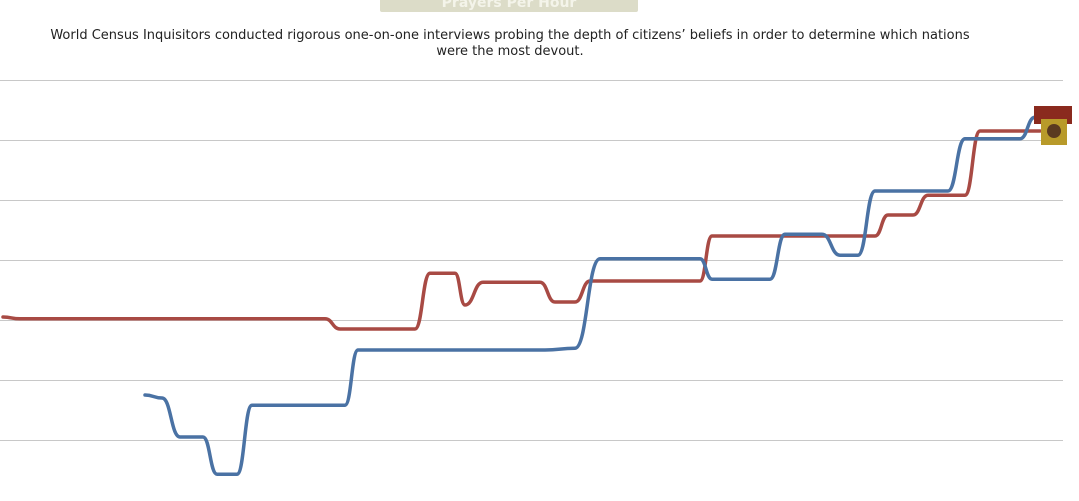  What do you see at coordinates (1054, 131) in the screenshot?
I see `flag-icon` at bounding box center [1054, 131].